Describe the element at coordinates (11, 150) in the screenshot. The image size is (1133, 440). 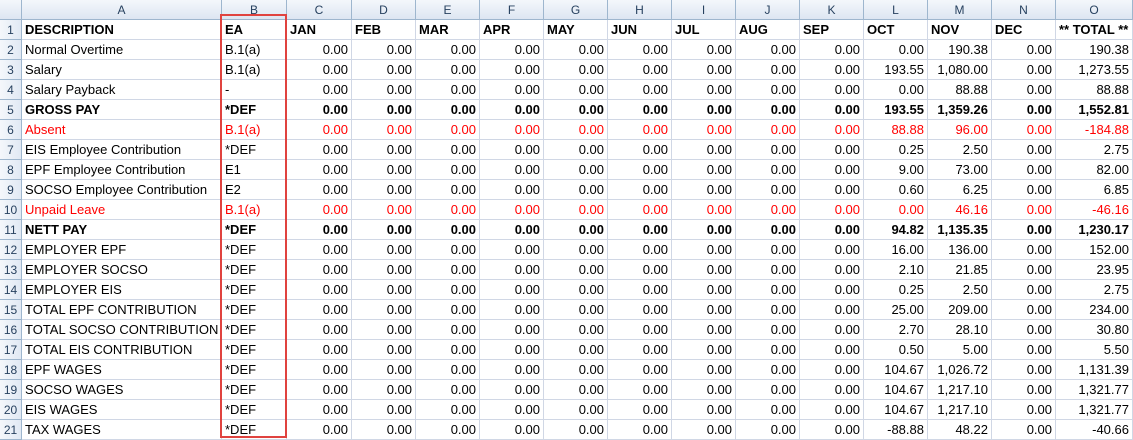
I see `row-header: 7` at that location.